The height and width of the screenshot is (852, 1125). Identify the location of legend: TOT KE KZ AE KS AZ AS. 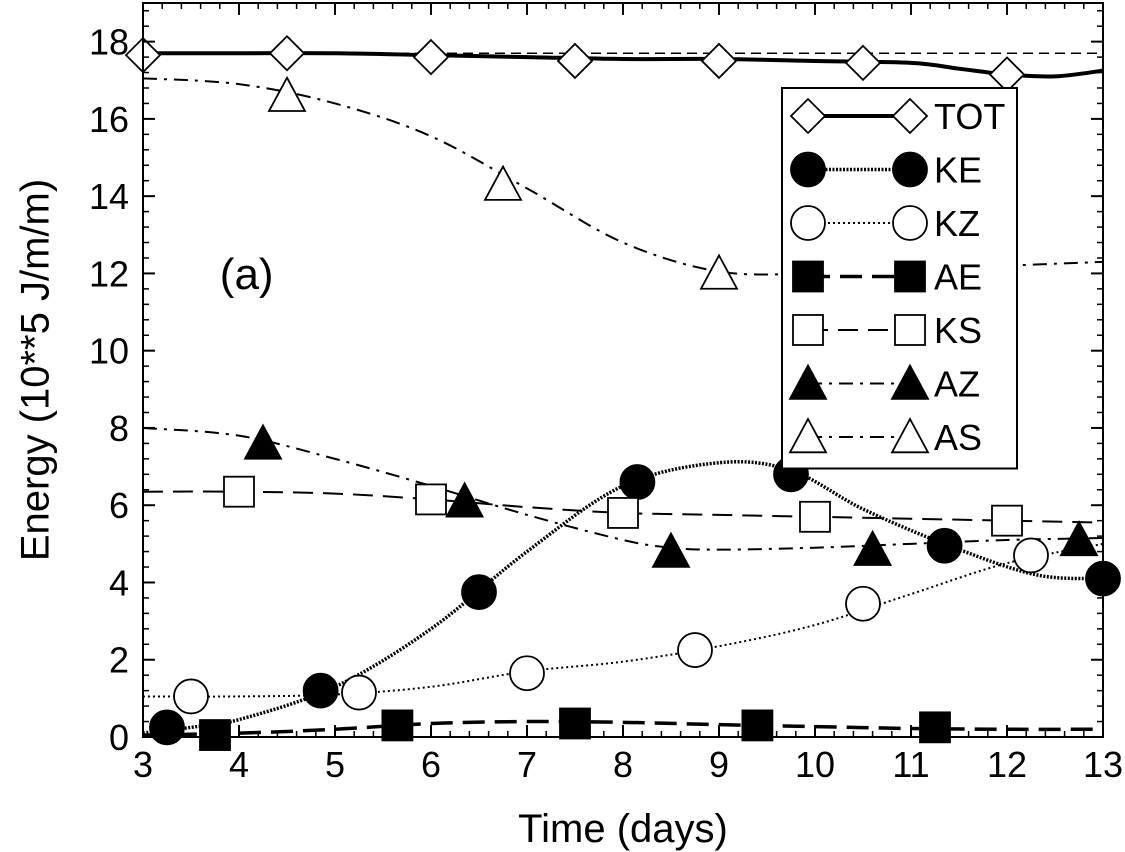
(899, 278).